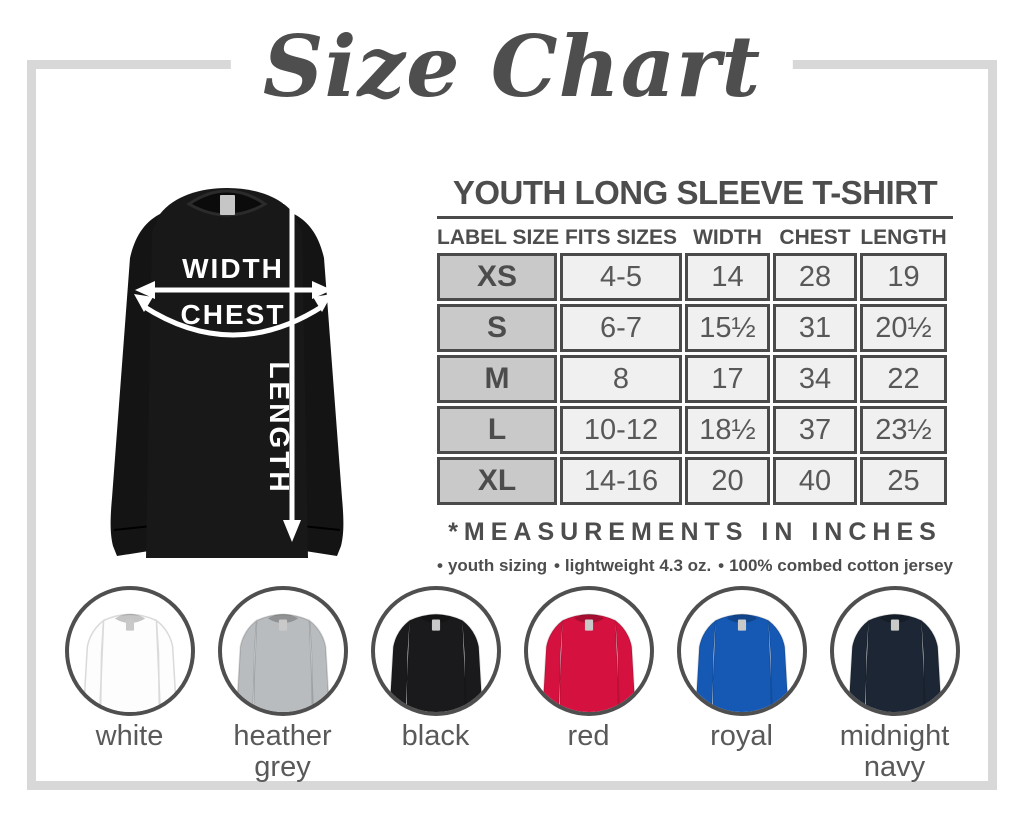 The image size is (1024, 819). I want to click on table-cell: 6-7, so click(621, 328).